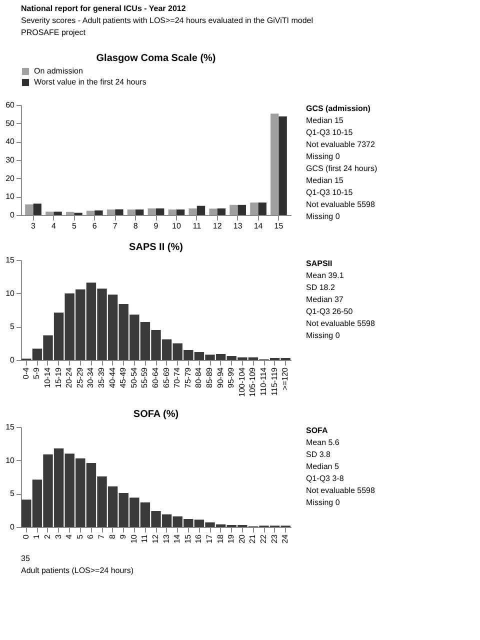  Describe the element at coordinates (37, 536) in the screenshot. I see `x-tick-label: 1` at that location.